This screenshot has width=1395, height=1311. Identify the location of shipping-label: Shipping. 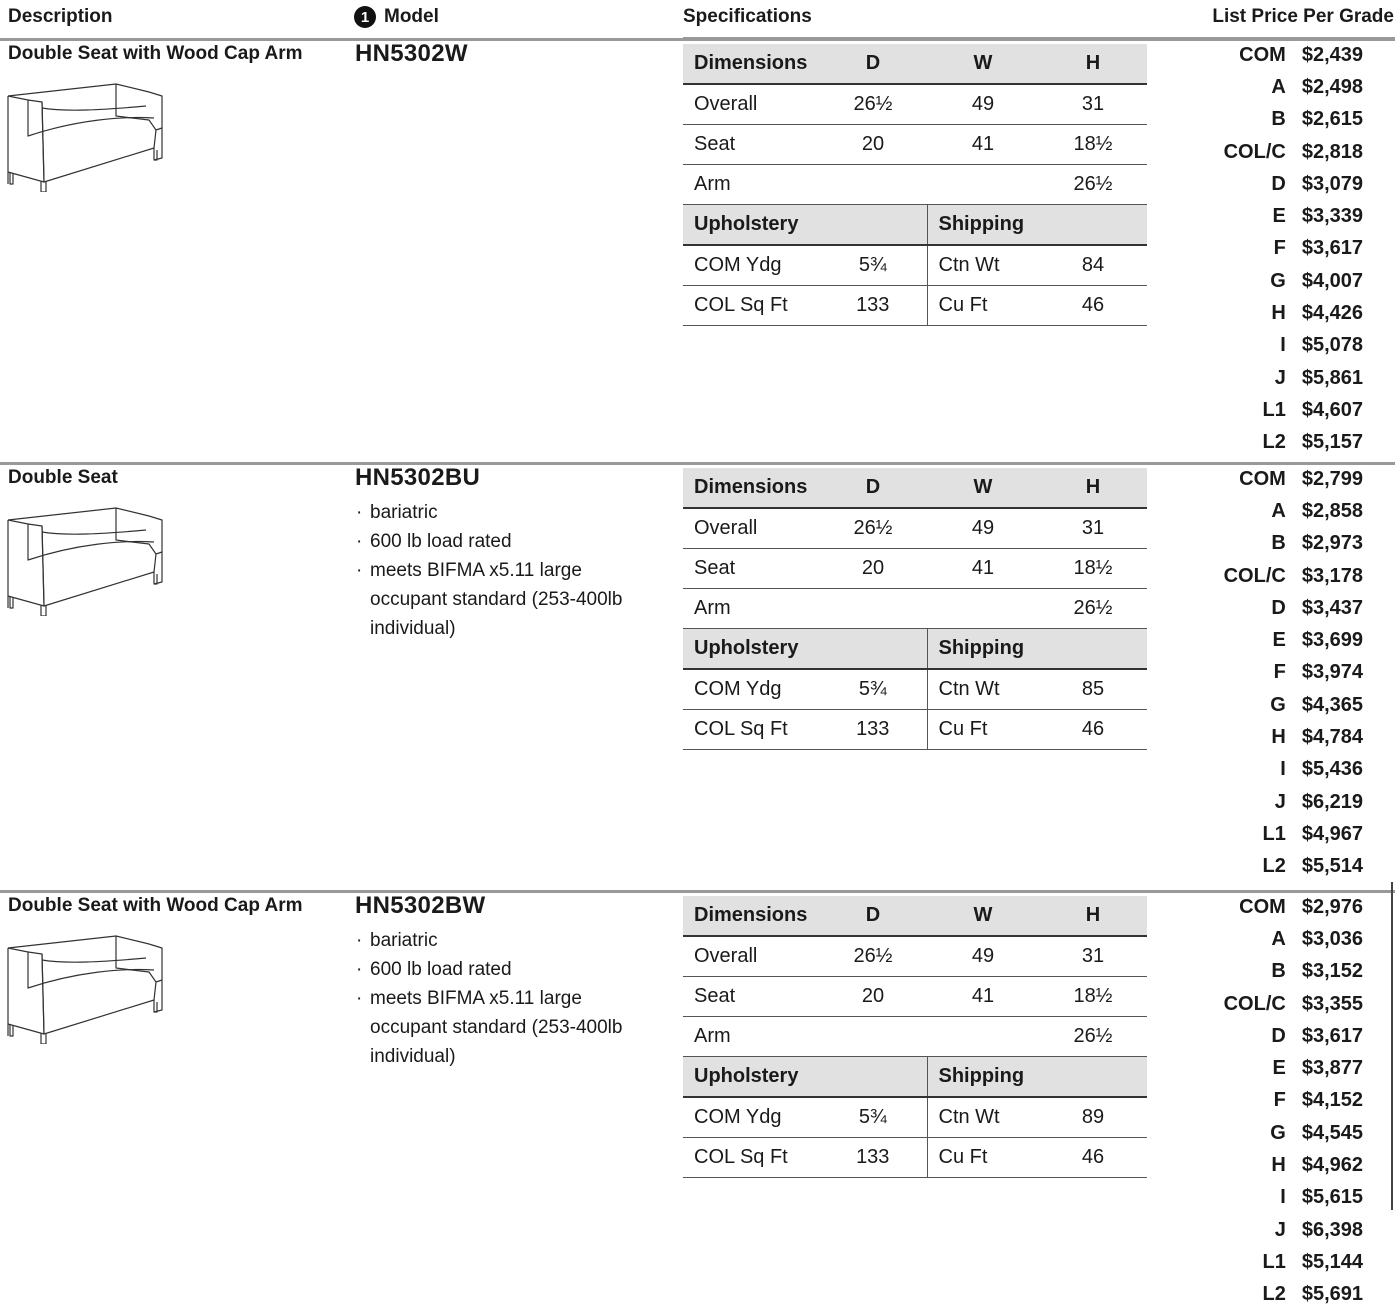
(982, 649).